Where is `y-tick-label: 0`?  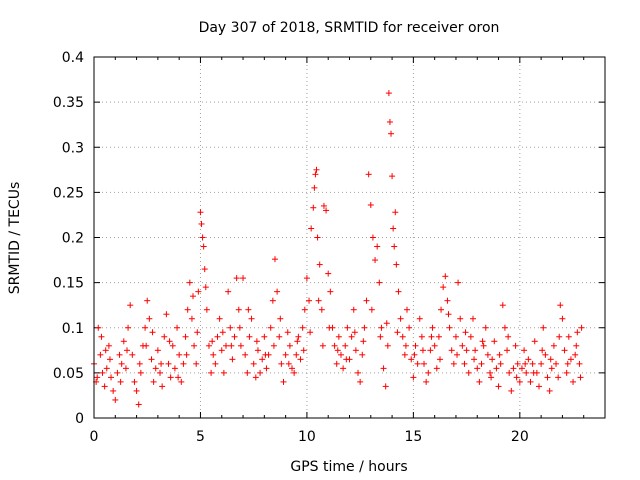
y-tick-label: 0 is located at coordinates (79, 419).